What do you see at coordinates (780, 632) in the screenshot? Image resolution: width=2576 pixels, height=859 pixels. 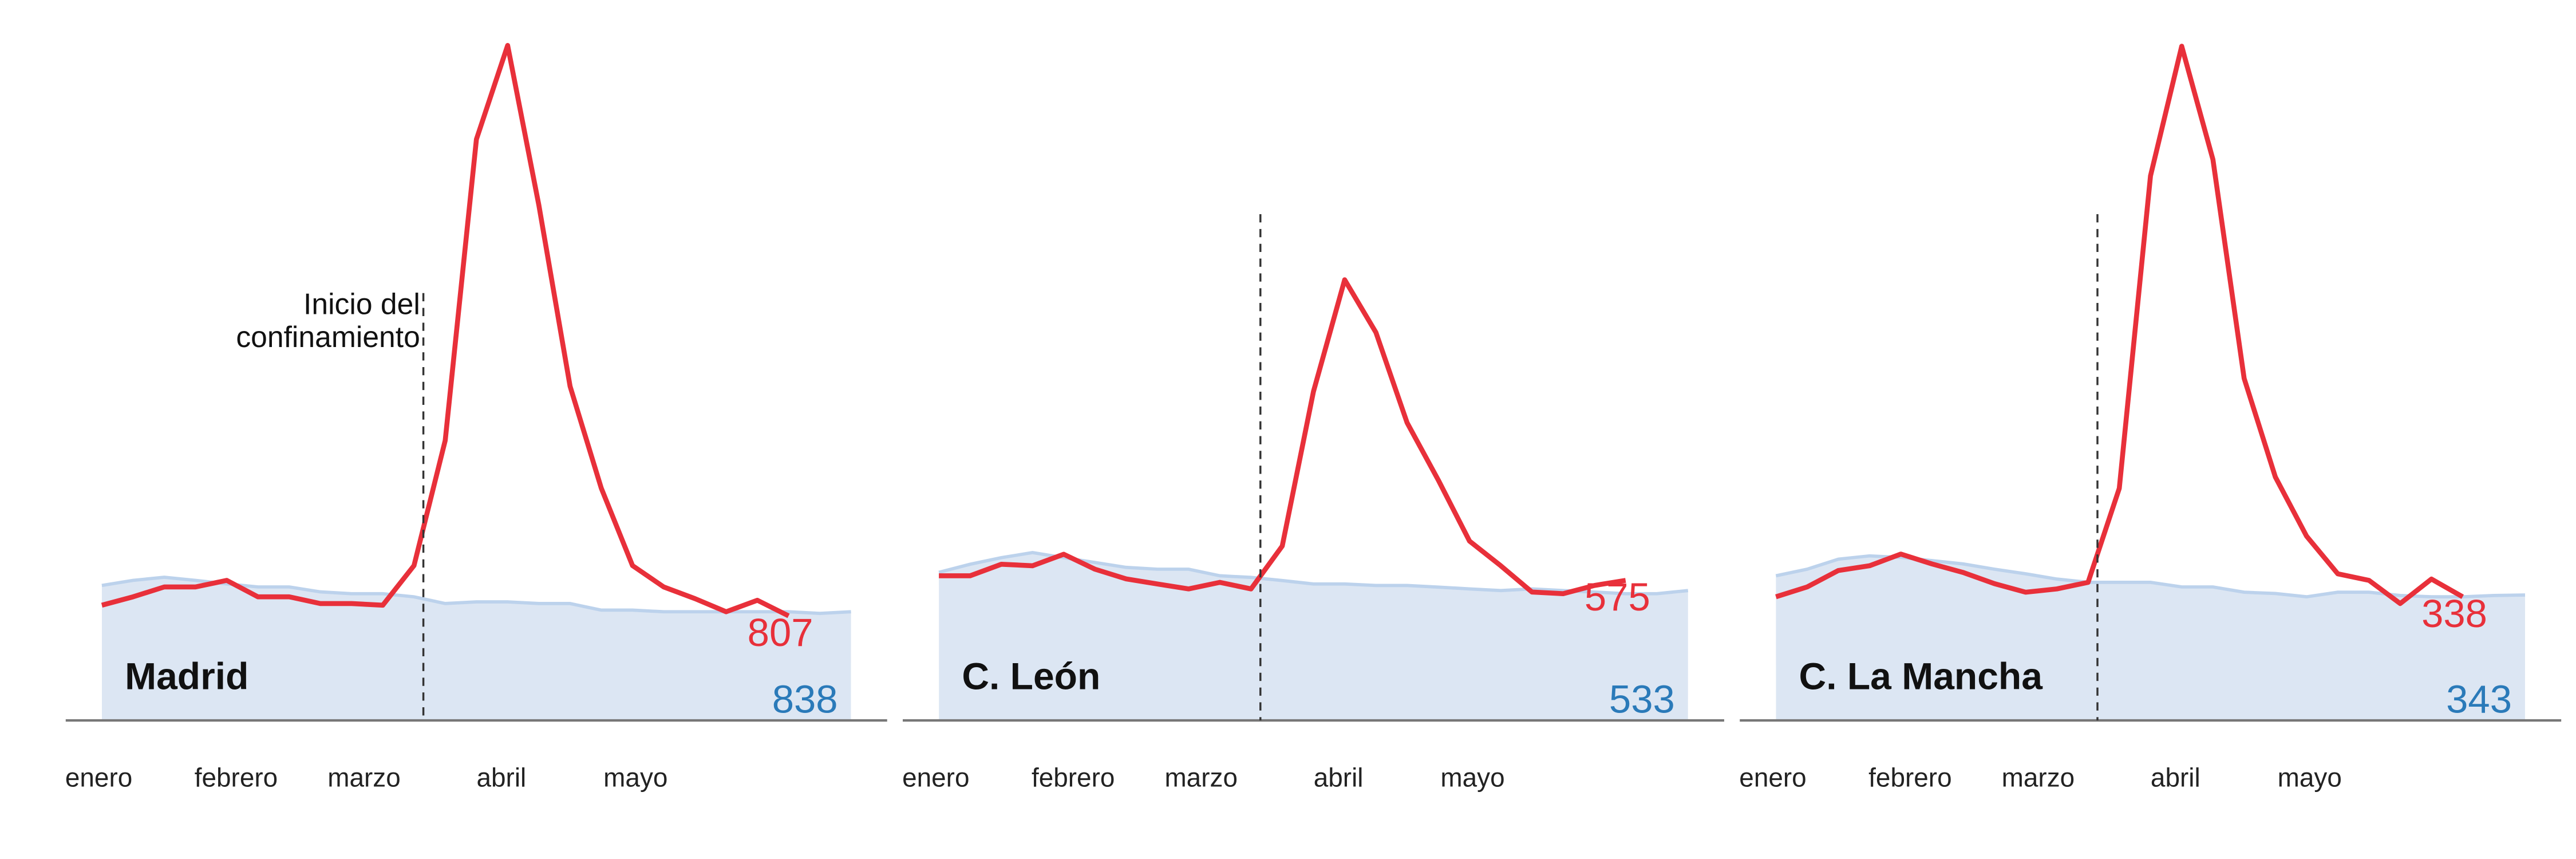 I see `value-label: 807` at bounding box center [780, 632].